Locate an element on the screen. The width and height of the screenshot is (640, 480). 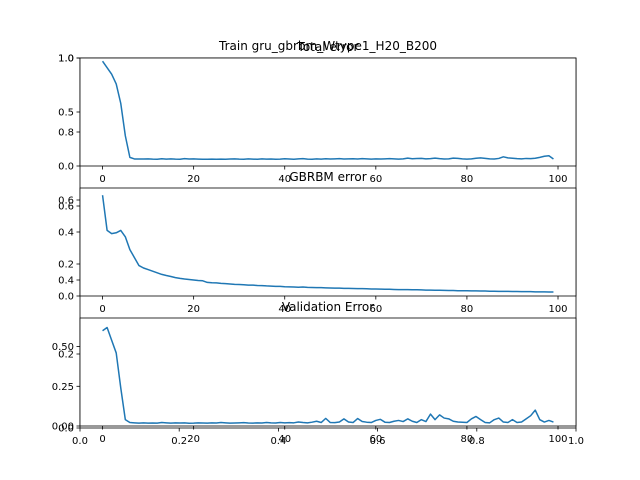
outer-y-tick-label: 0.6 is located at coordinates (66, 207).